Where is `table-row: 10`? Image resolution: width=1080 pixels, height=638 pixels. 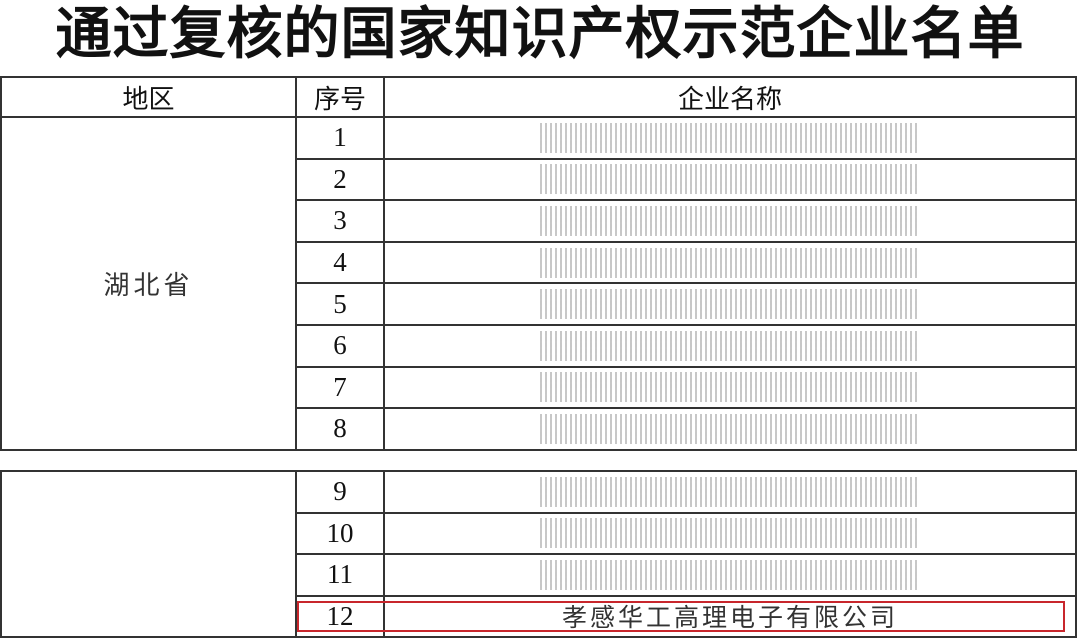 table-row: 10 is located at coordinates (539, 533).